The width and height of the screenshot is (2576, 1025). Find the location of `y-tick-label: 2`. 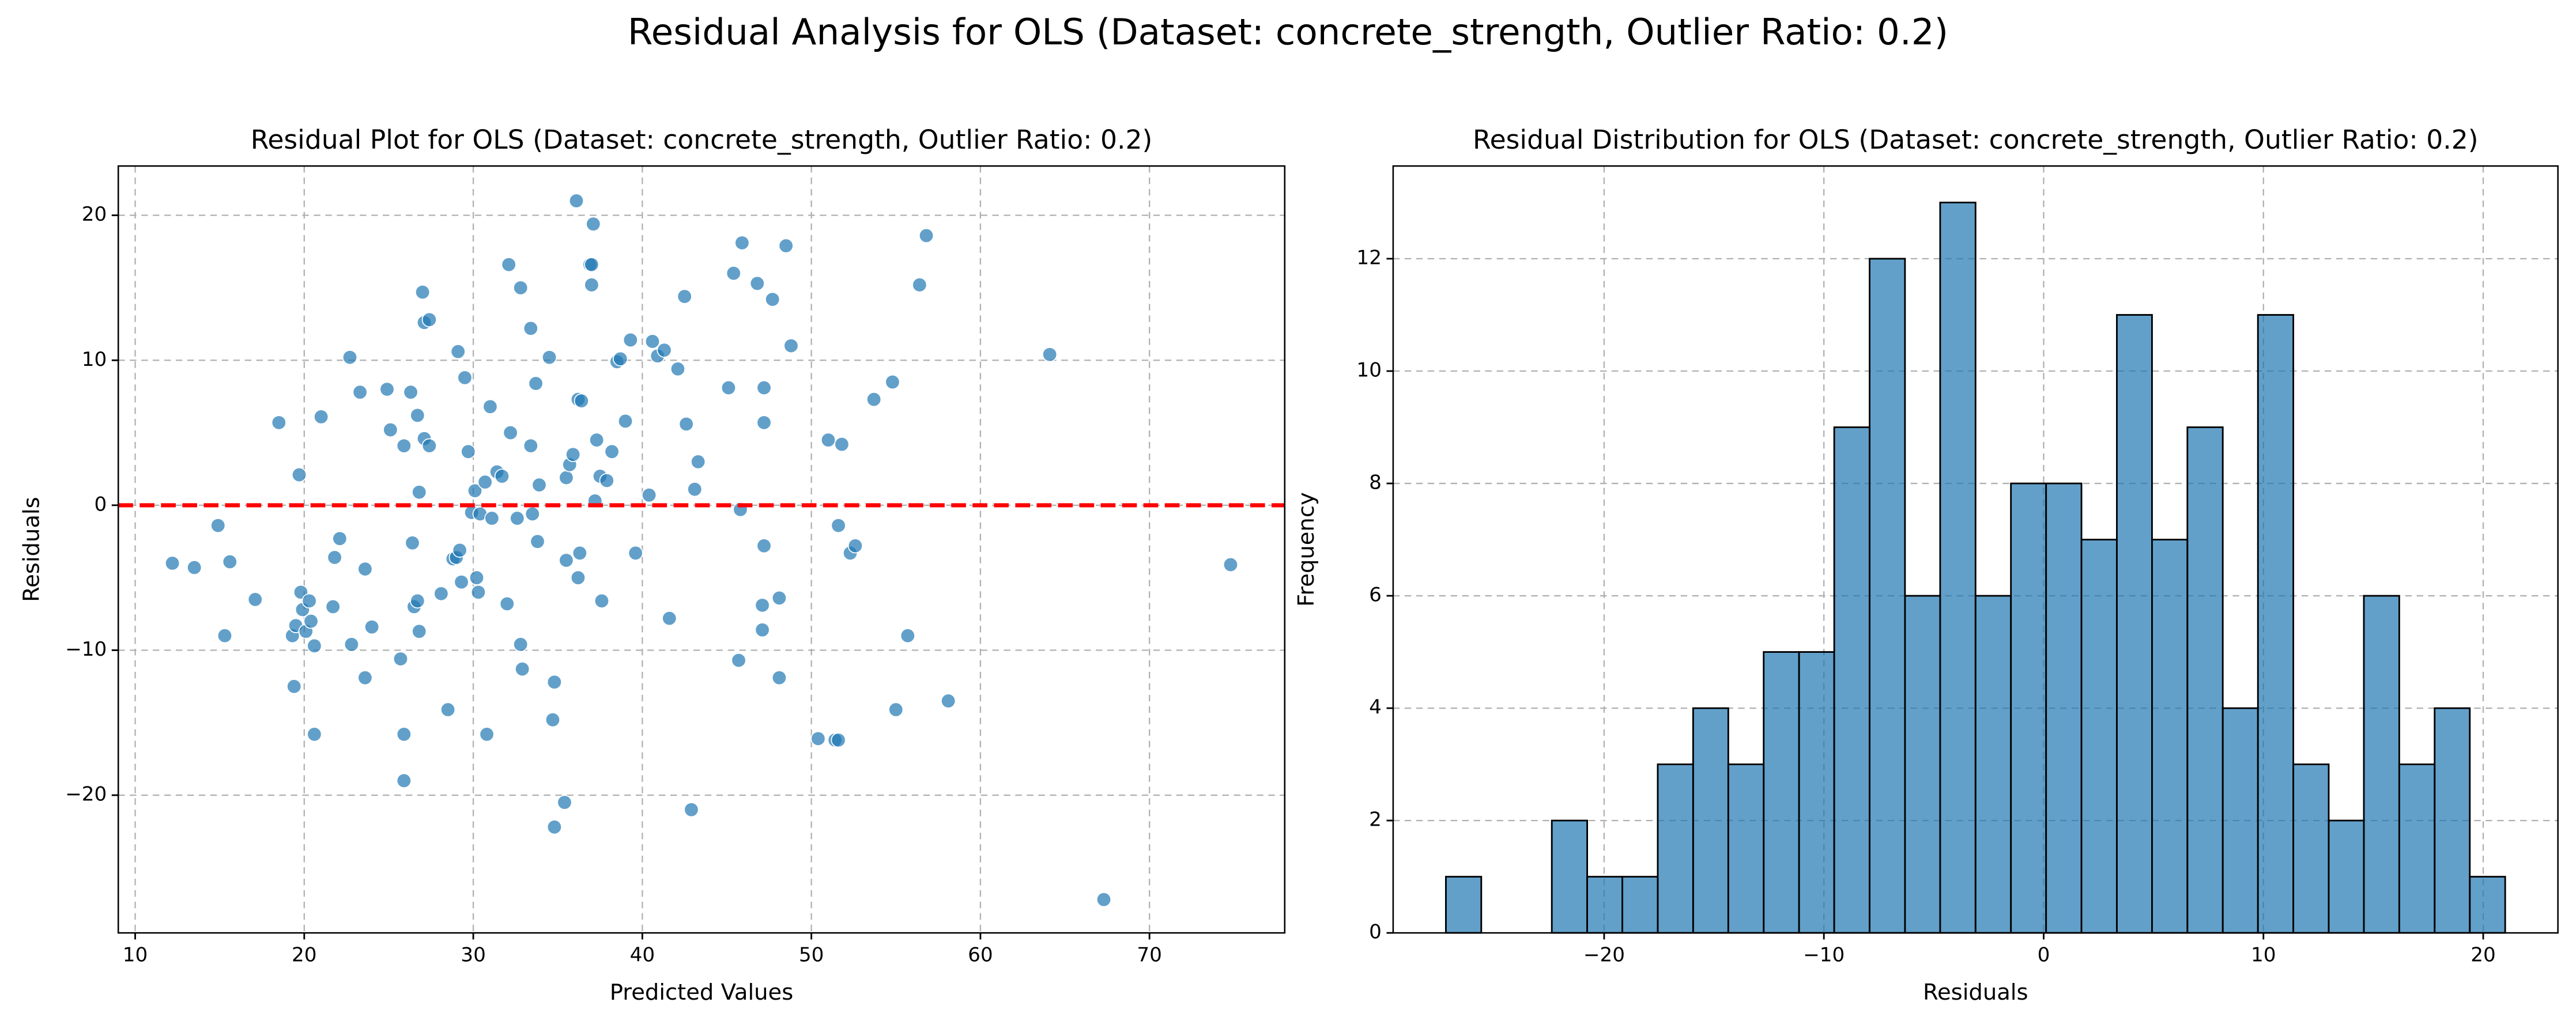

y-tick-label: 2 is located at coordinates (1375, 819).